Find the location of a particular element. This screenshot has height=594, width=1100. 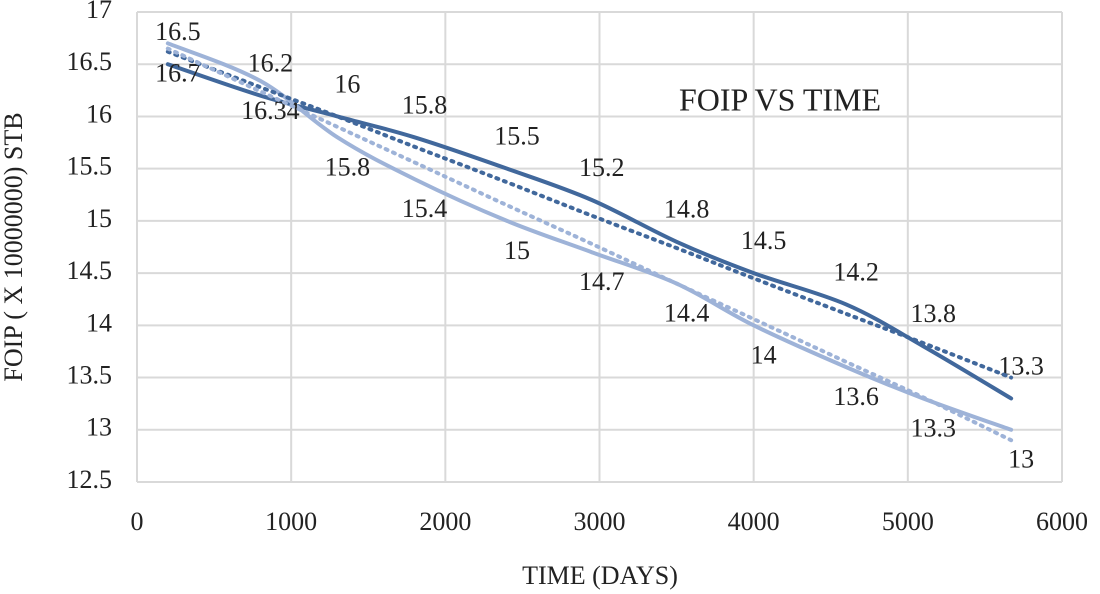

data-label: 14.2 is located at coordinates (856, 271).